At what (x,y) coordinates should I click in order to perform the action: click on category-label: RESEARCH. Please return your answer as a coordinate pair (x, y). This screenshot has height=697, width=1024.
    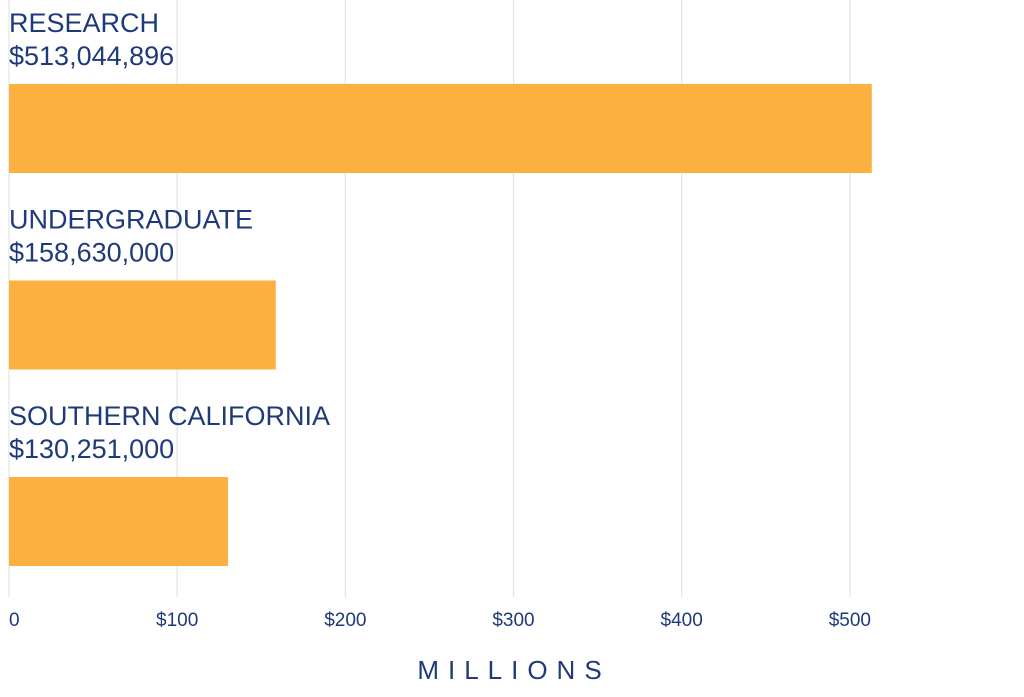
    Looking at the image, I should click on (84, 23).